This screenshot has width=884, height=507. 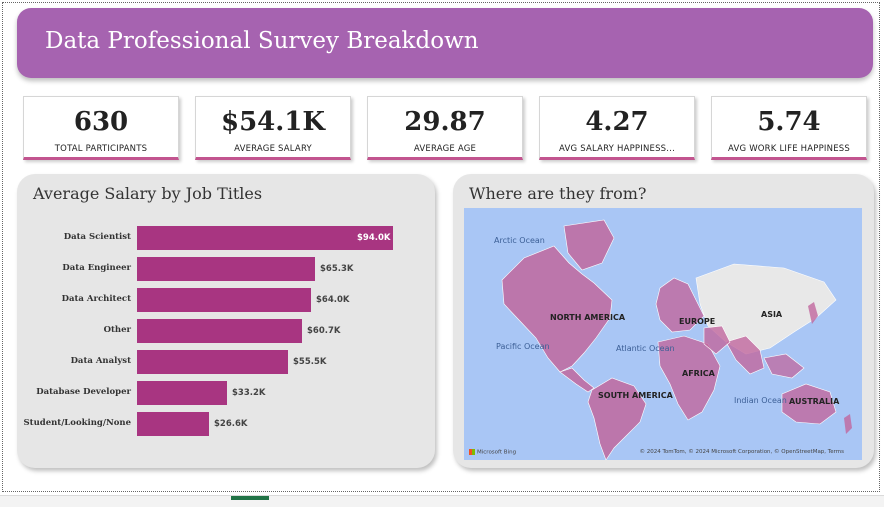 I want to click on page-title: Data Professional Survey Breakdown, so click(x=262, y=41).